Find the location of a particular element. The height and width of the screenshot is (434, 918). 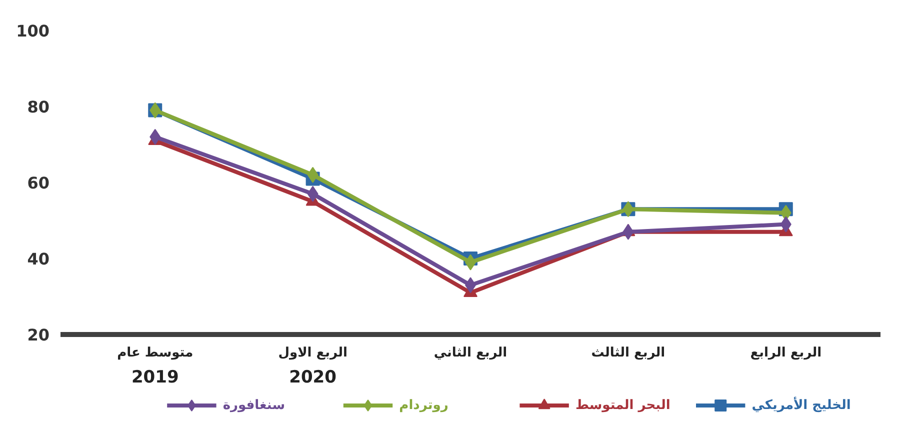

x-tick-label: الربع الثالث is located at coordinates (628, 353).